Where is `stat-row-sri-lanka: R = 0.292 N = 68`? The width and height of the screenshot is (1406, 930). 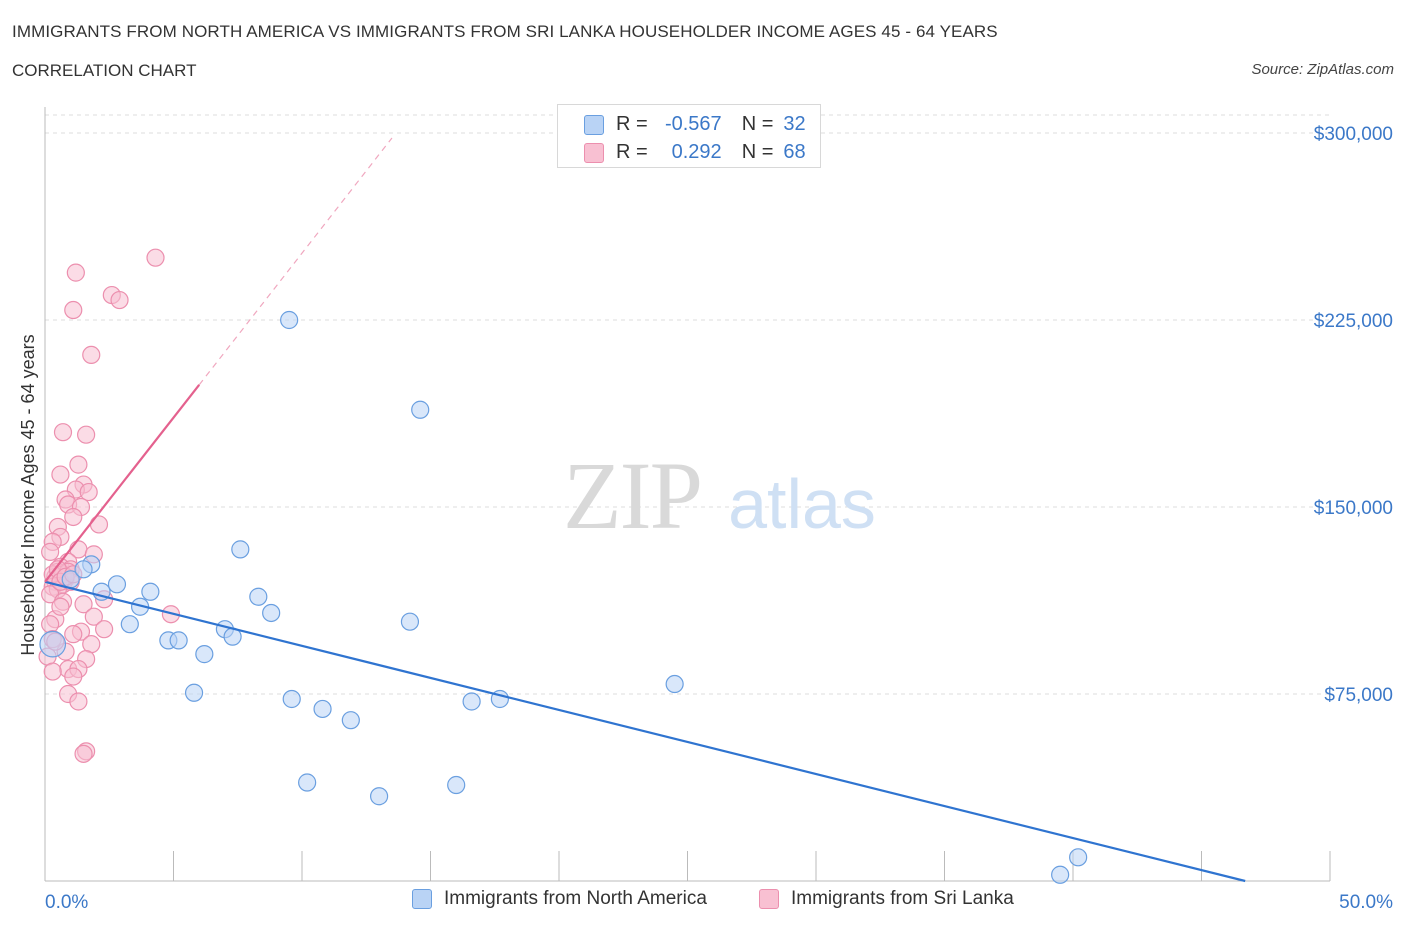
stat-row-sri-lanka: R = 0.292 N = 68 is located at coordinates (695, 152).